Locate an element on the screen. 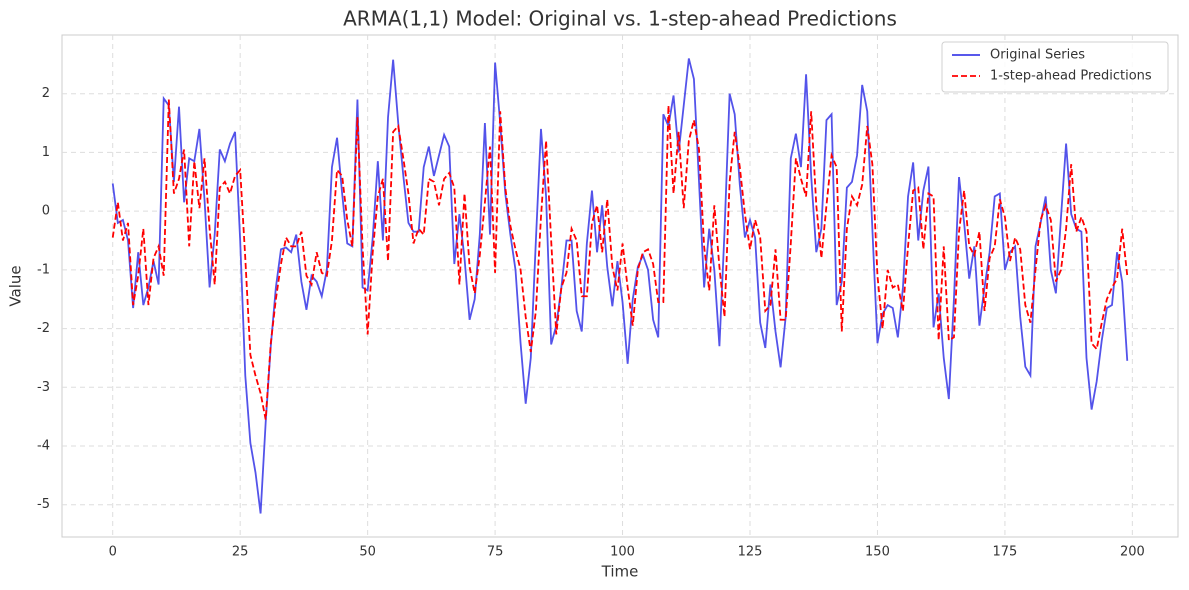 The width and height of the screenshot is (1189, 590). x-tick-label: 150 is located at coordinates (877, 552).